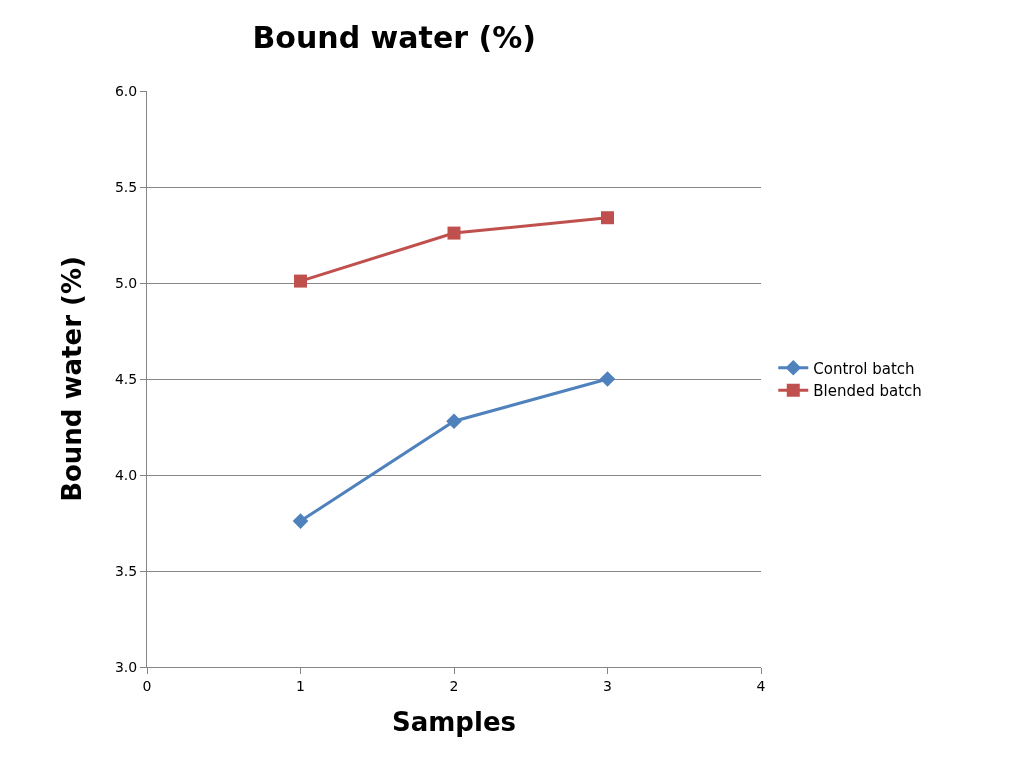  What do you see at coordinates (761, 685) in the screenshot?
I see `x-tick-label: 4` at bounding box center [761, 685].